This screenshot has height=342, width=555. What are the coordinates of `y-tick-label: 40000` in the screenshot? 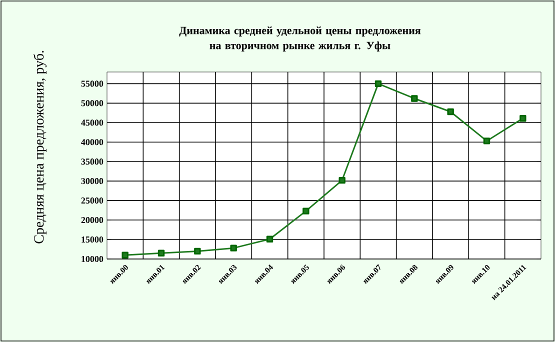 It's located at (92, 142).